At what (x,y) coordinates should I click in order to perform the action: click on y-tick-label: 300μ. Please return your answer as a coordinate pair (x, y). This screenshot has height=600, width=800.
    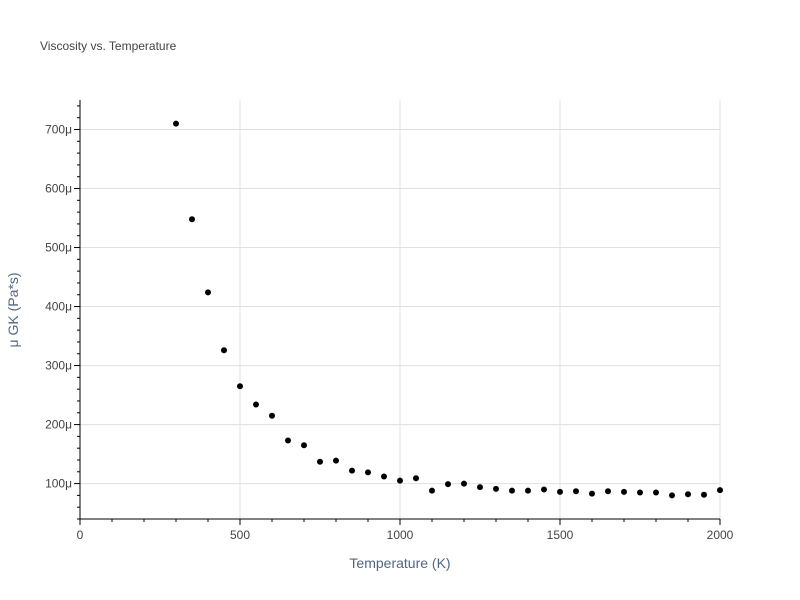
    Looking at the image, I should click on (58, 366).